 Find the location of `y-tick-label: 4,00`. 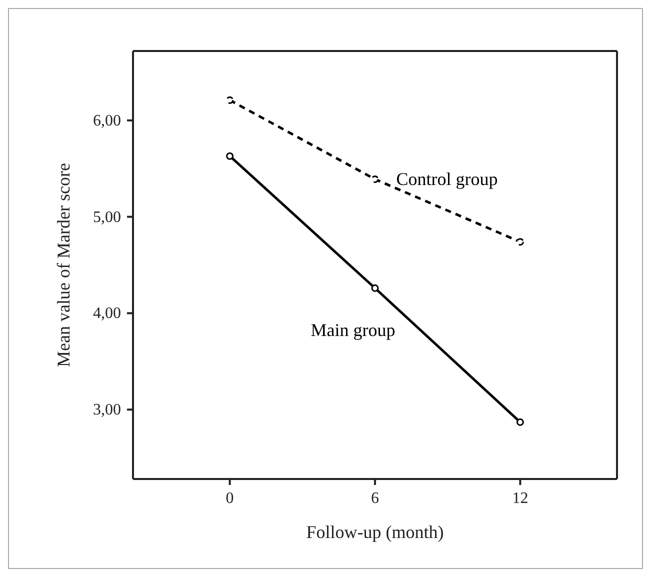

y-tick-label: 4,00 is located at coordinates (107, 313).